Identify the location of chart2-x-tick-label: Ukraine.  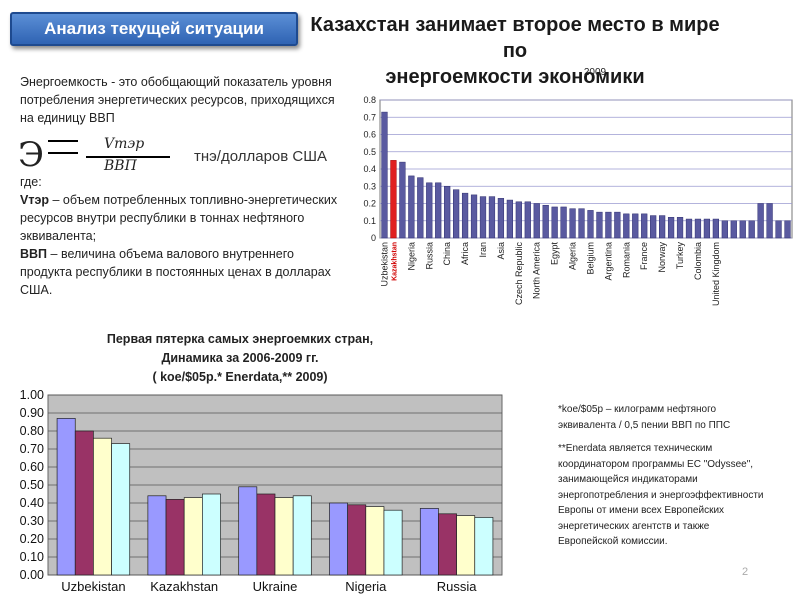
(275, 586).